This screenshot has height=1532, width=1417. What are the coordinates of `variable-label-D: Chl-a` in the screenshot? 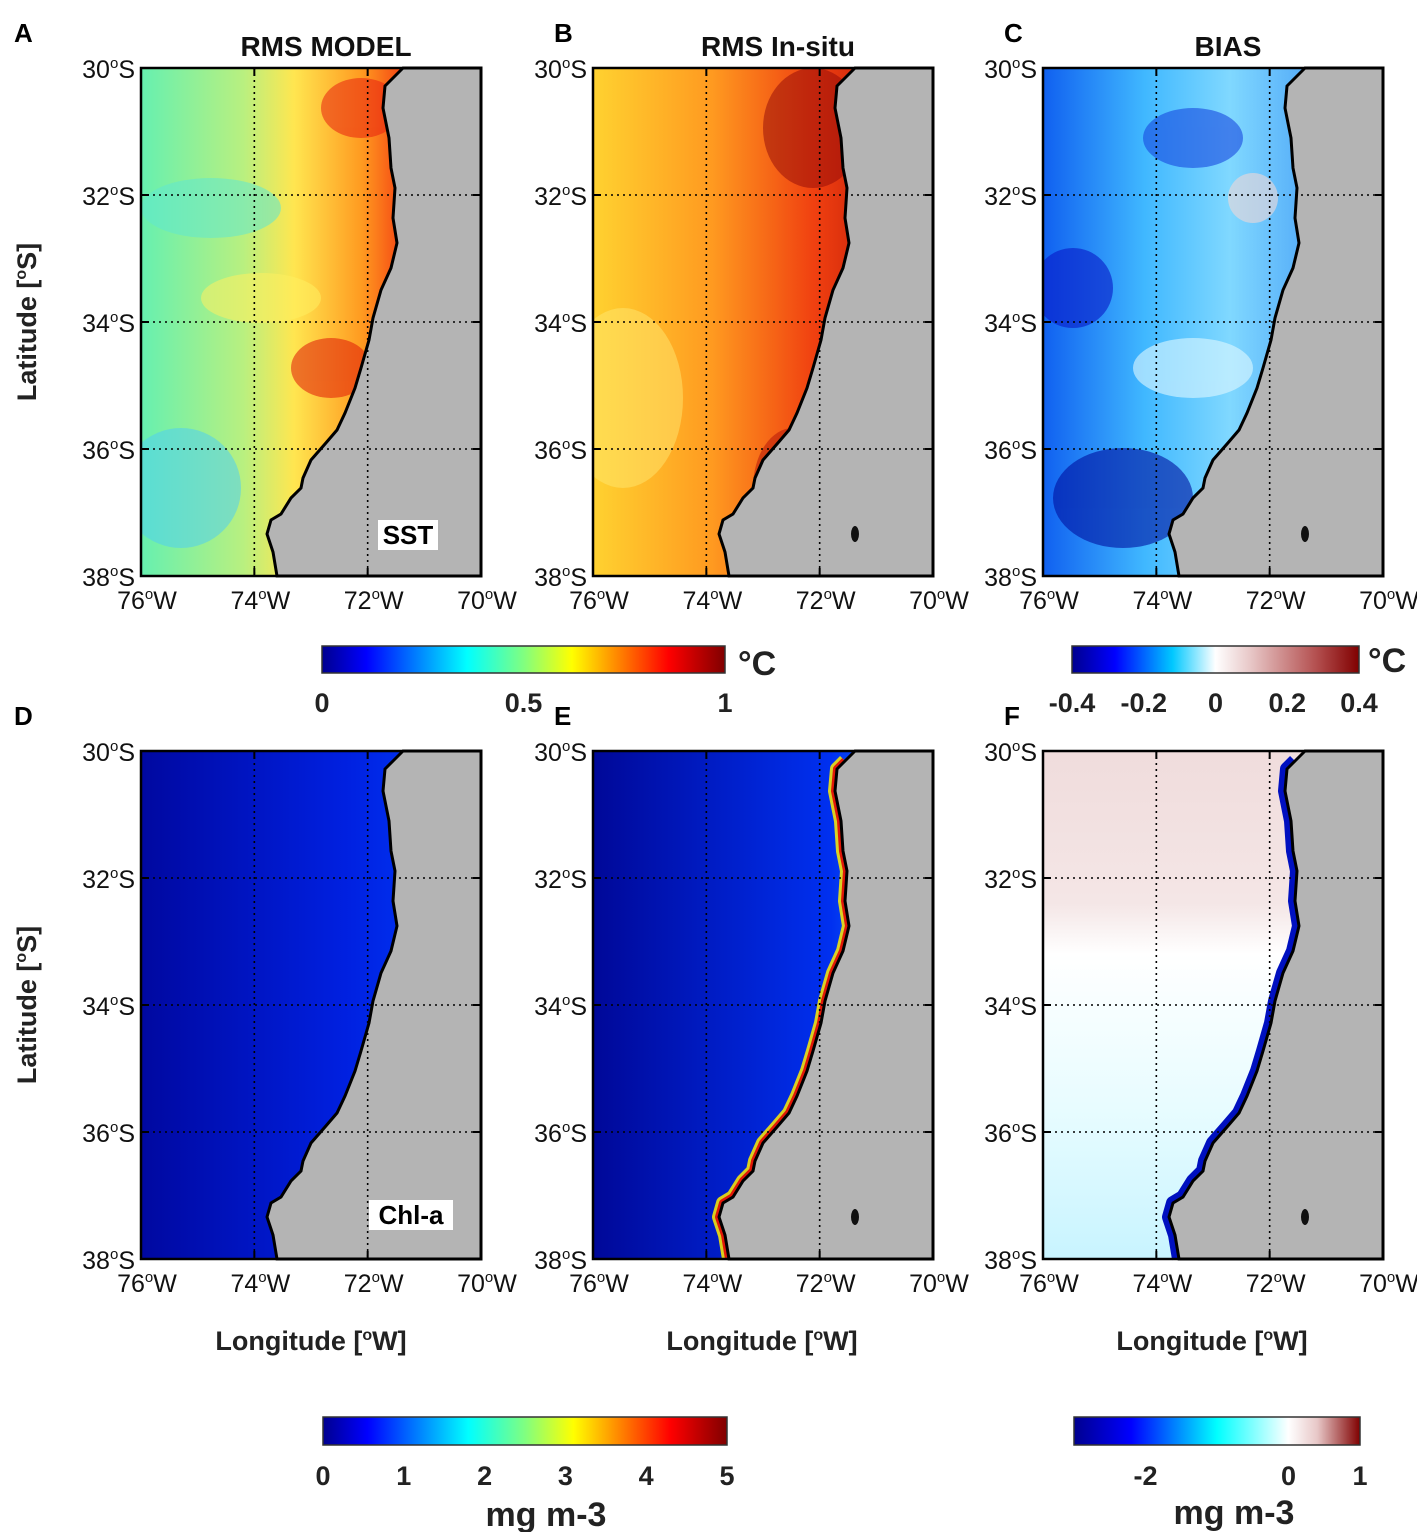 It's located at (412, 1215).